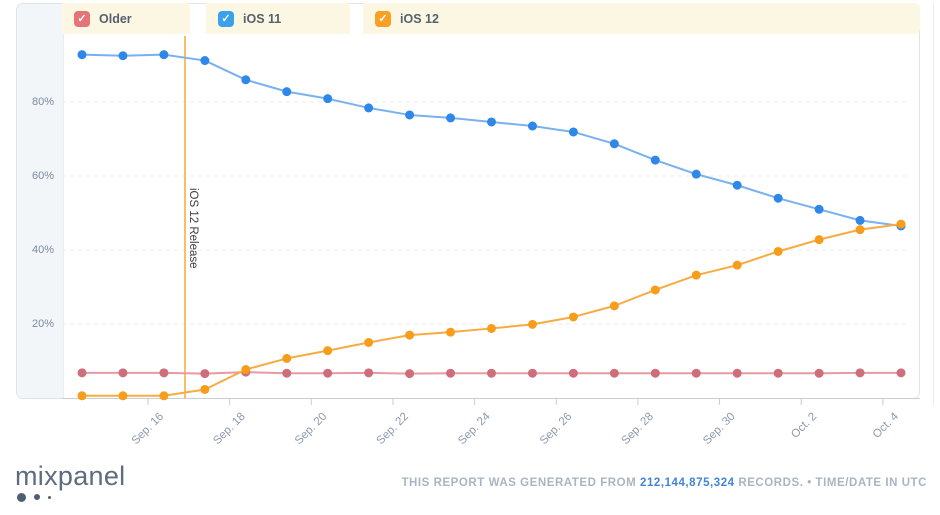 Image resolution: width=940 pixels, height=515 pixels. What do you see at coordinates (42, 102) in the screenshot?
I see `y-axis-label: 80%` at bounding box center [42, 102].